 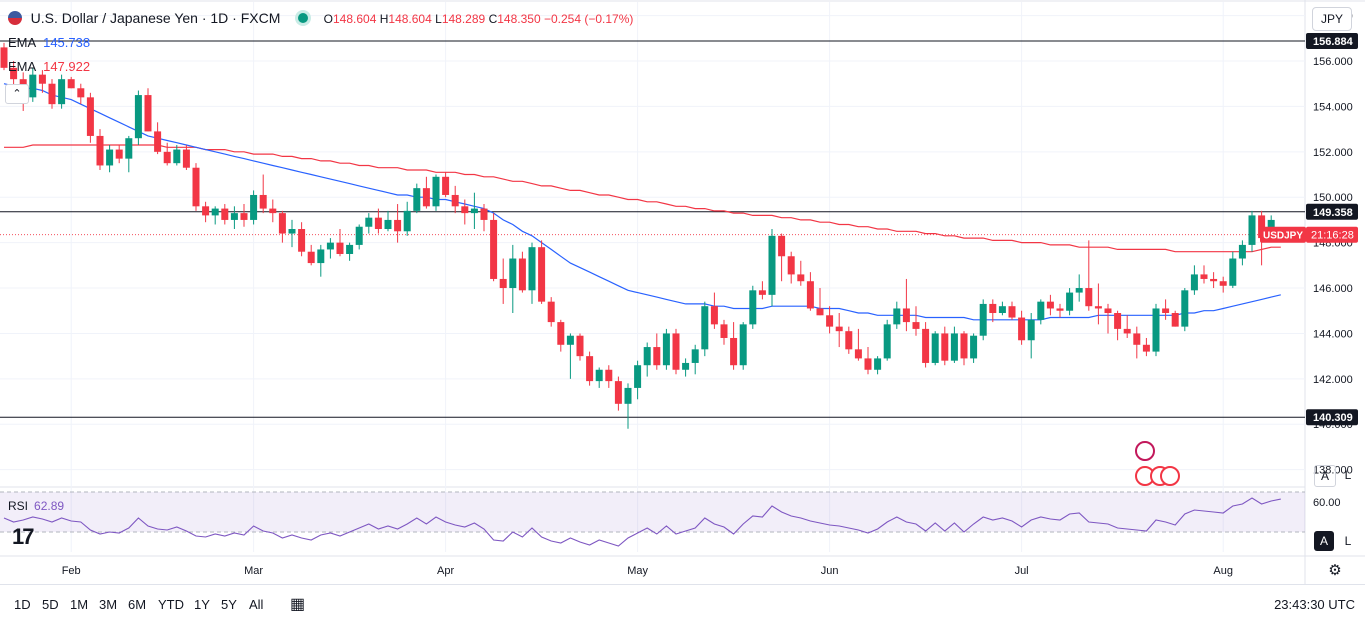 What do you see at coordinates (79, 604) in the screenshot?
I see `timeframe-1m: 1M` at bounding box center [79, 604].